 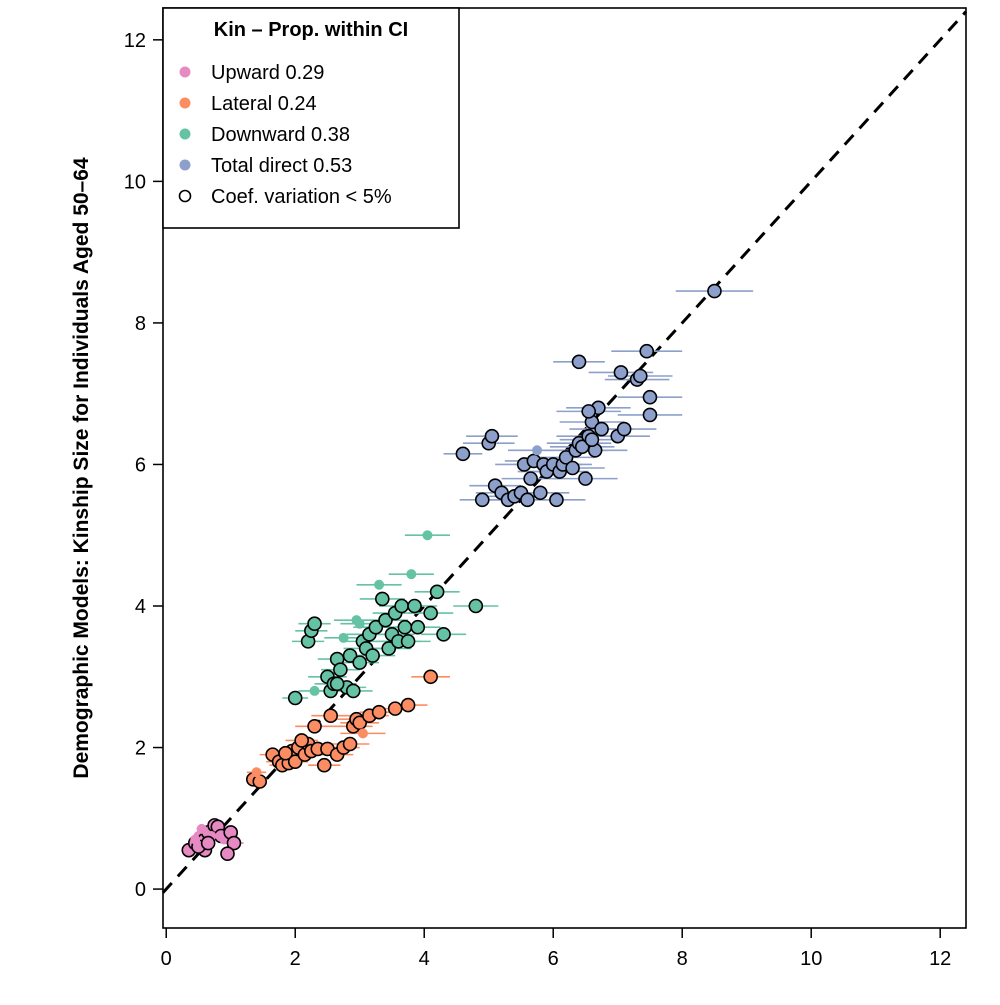 I want to click on legend-label: Total direct 0.53, so click(x=281, y=166).